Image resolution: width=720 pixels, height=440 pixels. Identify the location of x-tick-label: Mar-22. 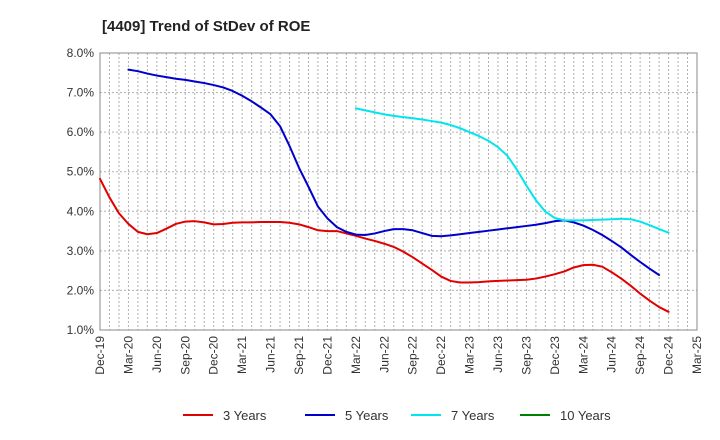
(356, 355).